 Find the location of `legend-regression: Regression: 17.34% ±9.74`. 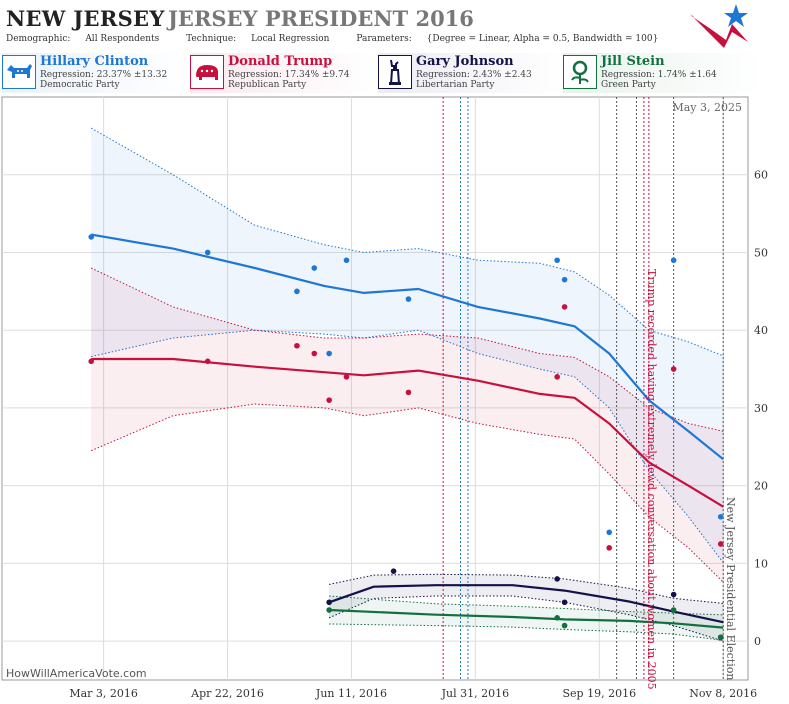

legend-regression: Regression: 17.34% ±9.74 is located at coordinates (289, 75).